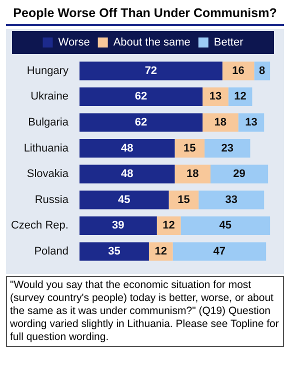  Describe the element at coordinates (52, 200) in the screenshot. I see `y-tick-label: Russia` at that location.